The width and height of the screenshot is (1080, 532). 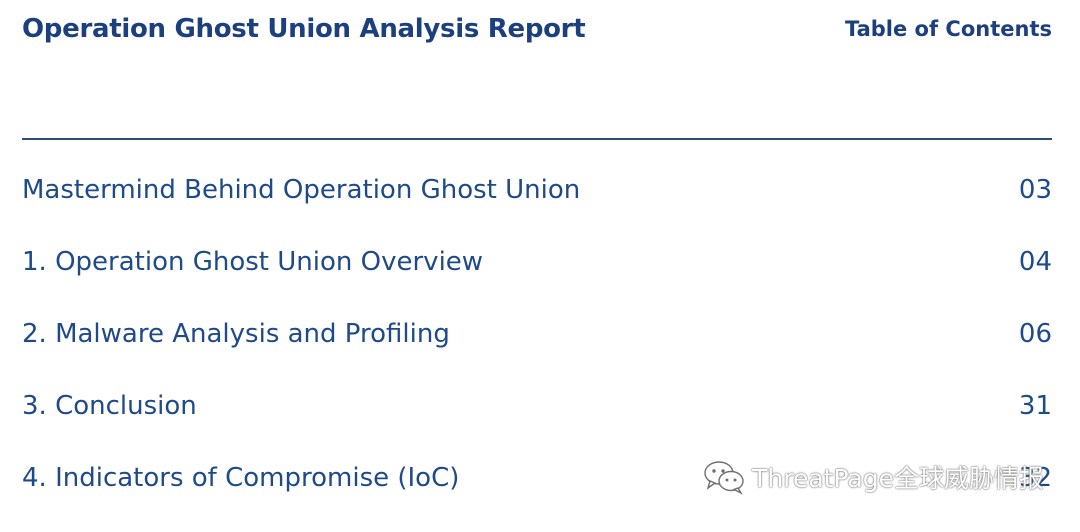 I want to click on toc-heading: Table of Contents, so click(x=948, y=29).